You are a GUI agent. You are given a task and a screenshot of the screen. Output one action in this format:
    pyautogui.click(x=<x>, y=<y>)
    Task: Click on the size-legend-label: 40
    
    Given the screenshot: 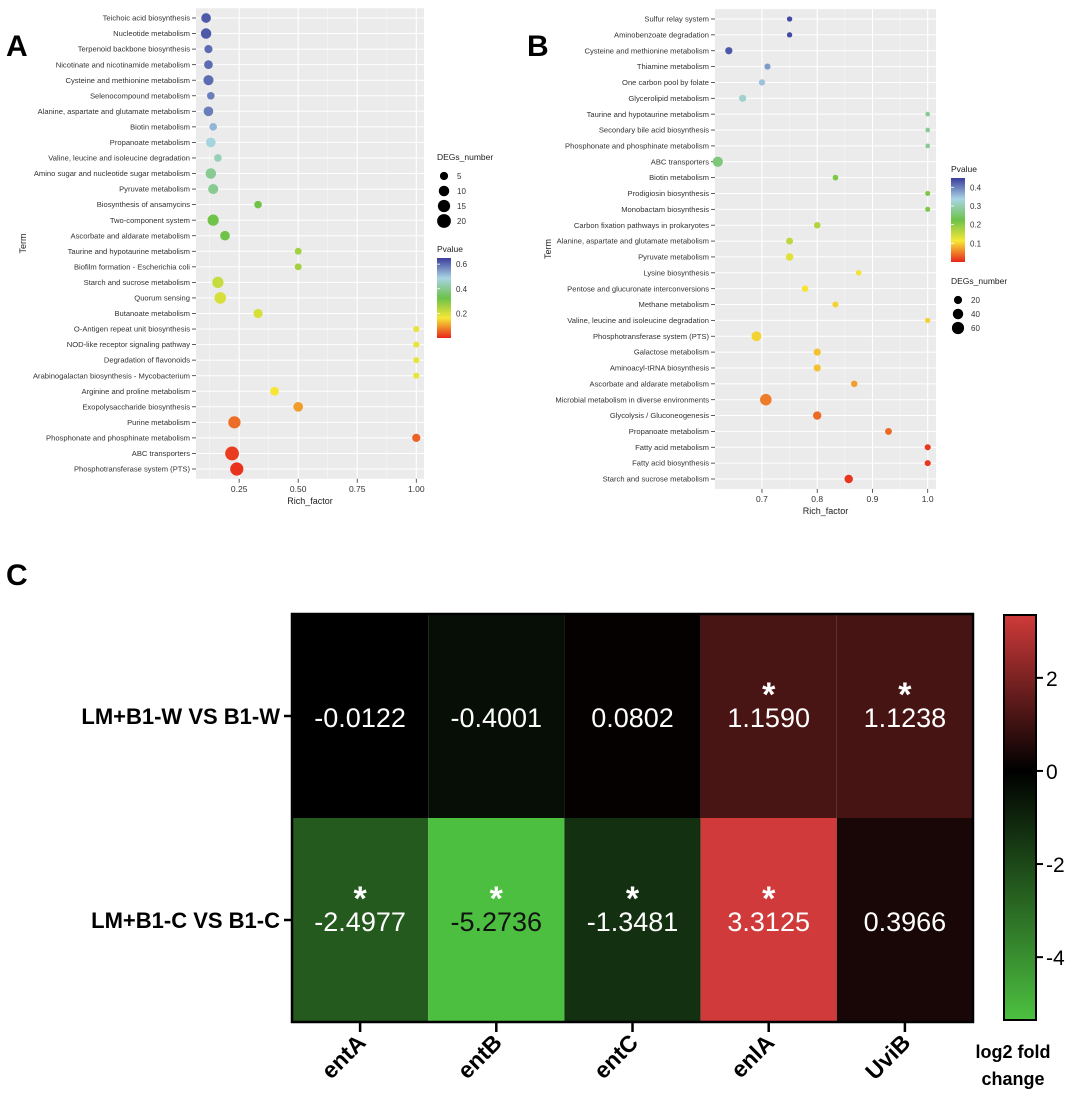 What is the action you would take?
    pyautogui.click(x=975, y=314)
    